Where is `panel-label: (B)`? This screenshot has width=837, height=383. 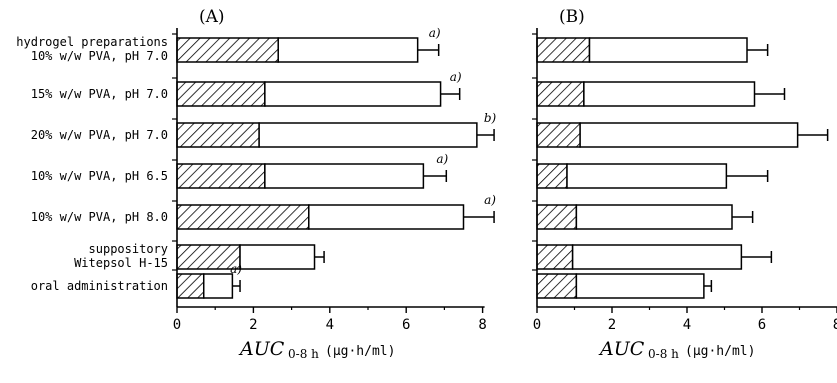
panel-label: (B) is located at coordinates (572, 17).